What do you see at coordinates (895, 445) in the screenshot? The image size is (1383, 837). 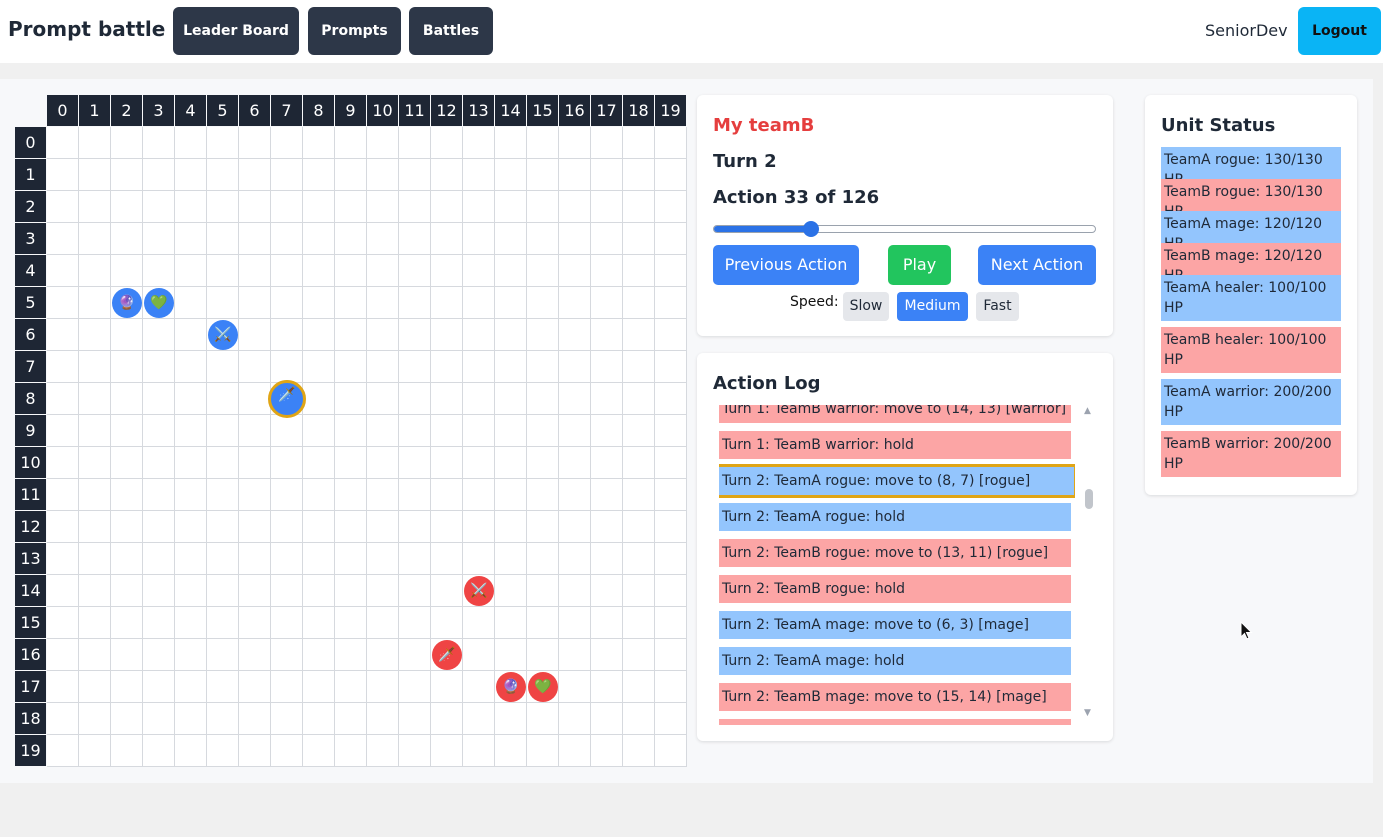 I see `log-entry: Turn 1: TeamB warrior: hold` at bounding box center [895, 445].